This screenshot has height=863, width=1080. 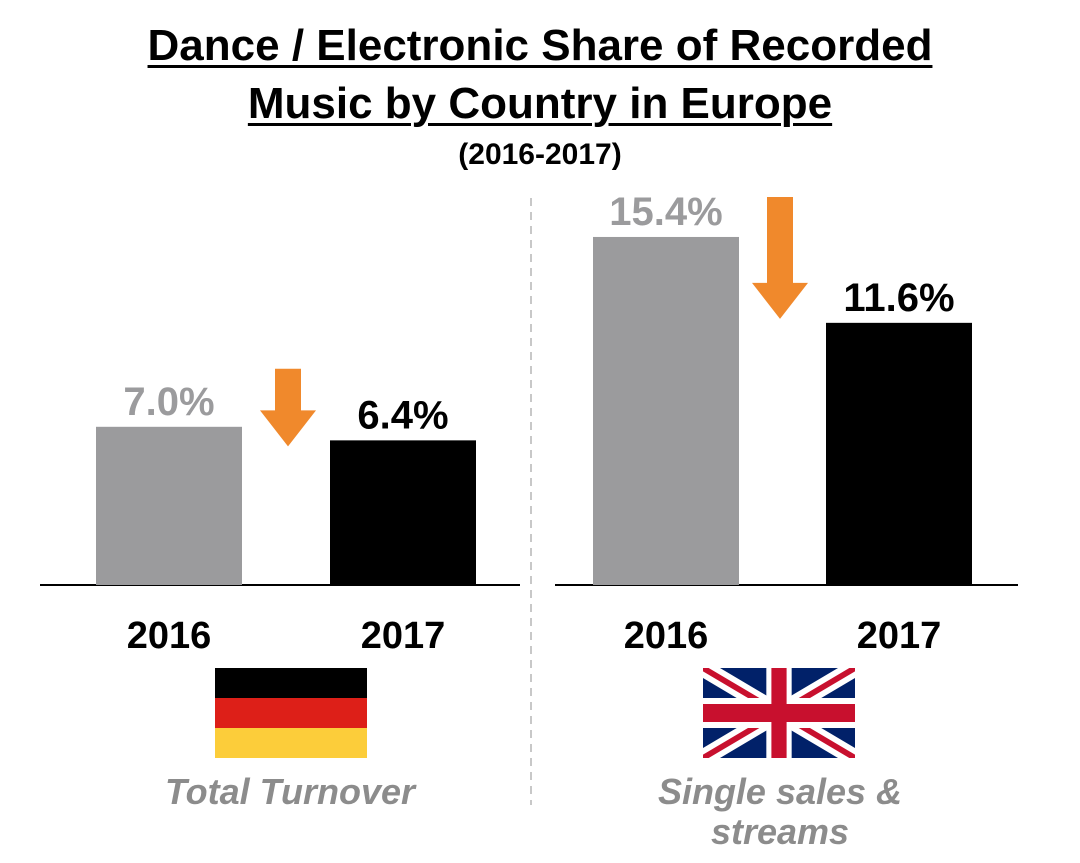 What do you see at coordinates (403, 636) in the screenshot?
I see `x-tick-germany-2017: 2017` at bounding box center [403, 636].